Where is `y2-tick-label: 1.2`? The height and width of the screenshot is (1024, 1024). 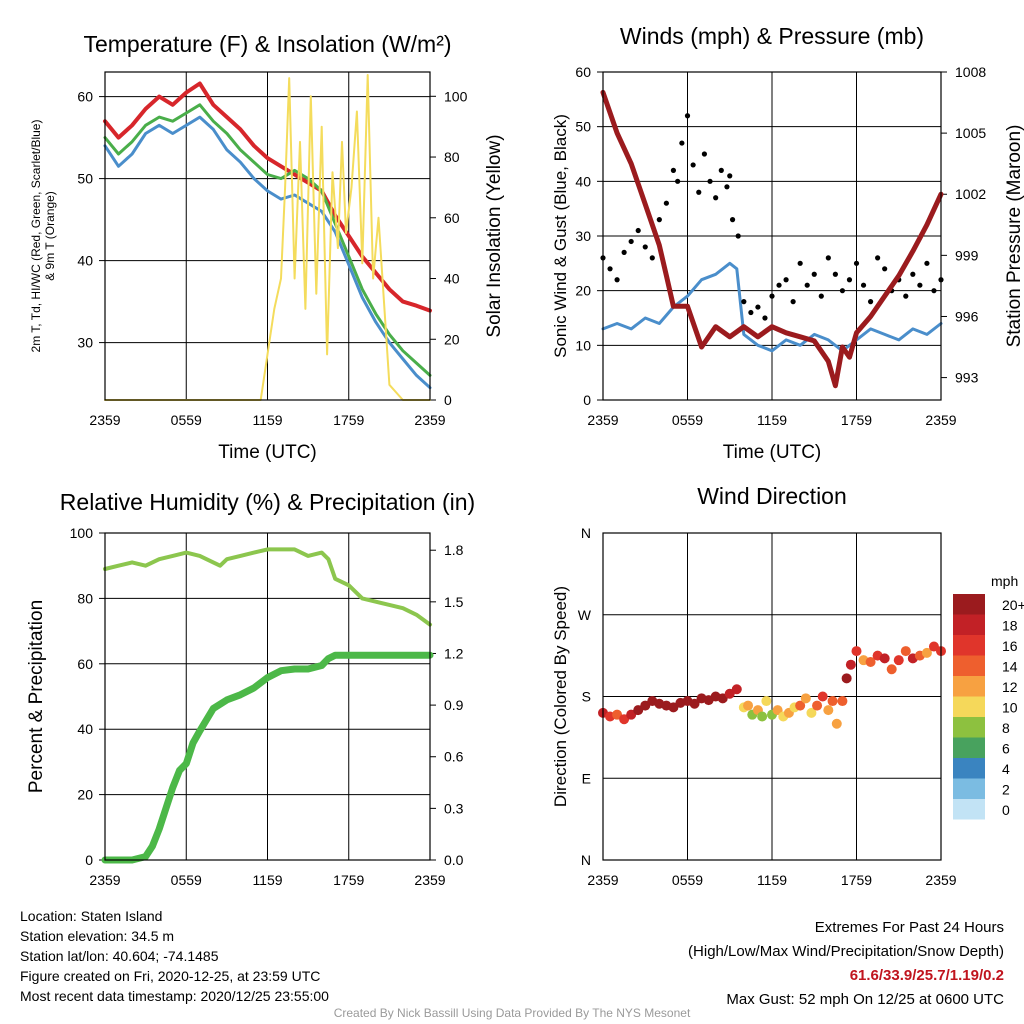
y2-tick-label: 1.2 is located at coordinates (454, 653).